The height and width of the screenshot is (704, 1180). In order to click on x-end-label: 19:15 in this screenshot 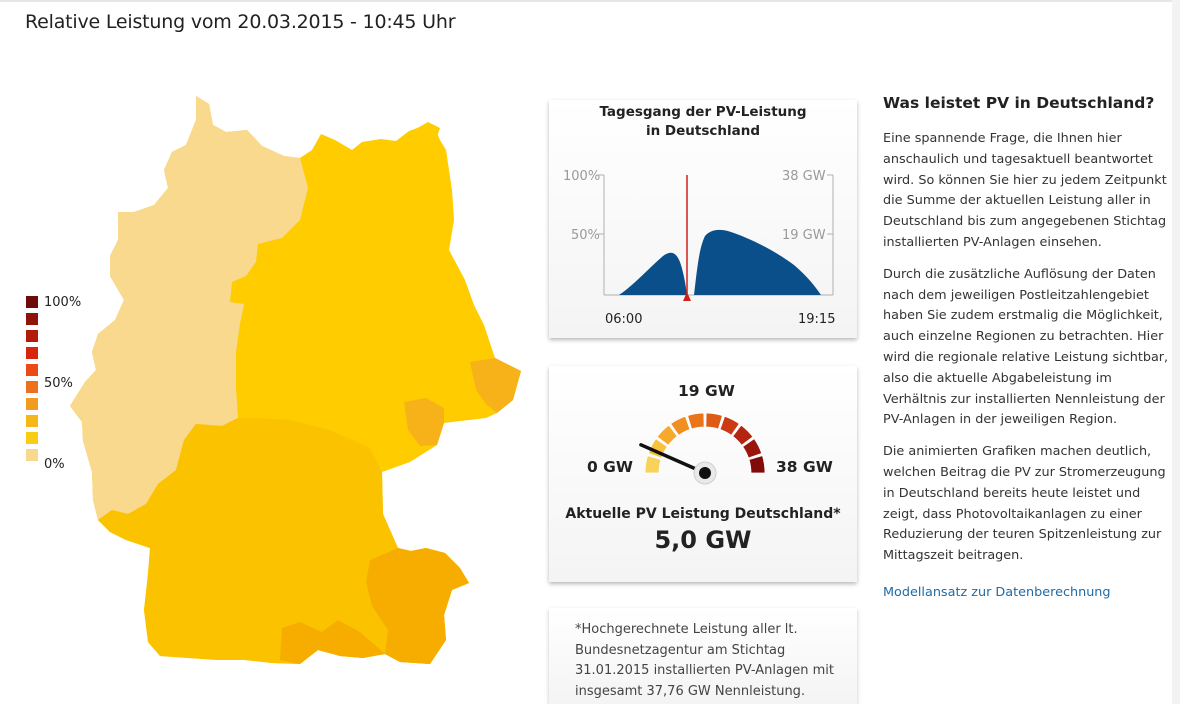, I will do `click(816, 319)`.